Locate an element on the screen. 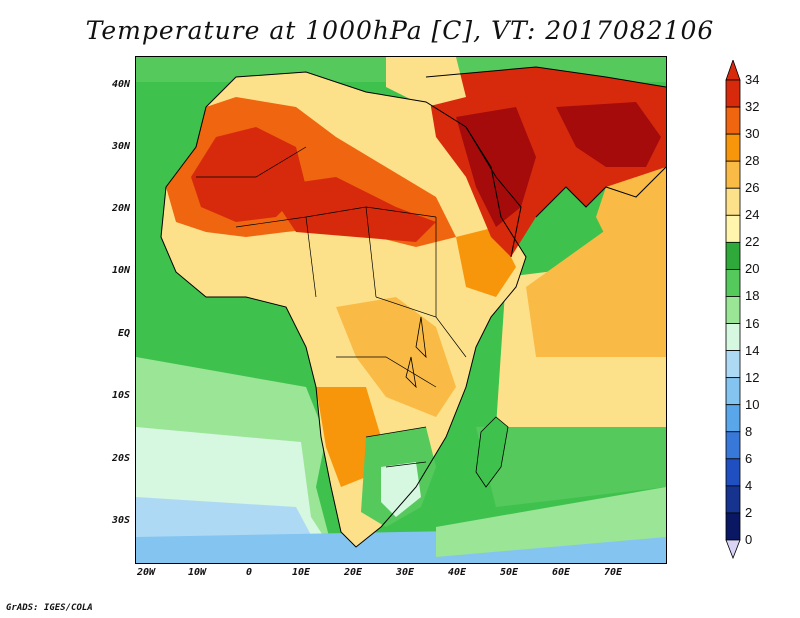  legend-level-label: 18 is located at coordinates (752, 296).